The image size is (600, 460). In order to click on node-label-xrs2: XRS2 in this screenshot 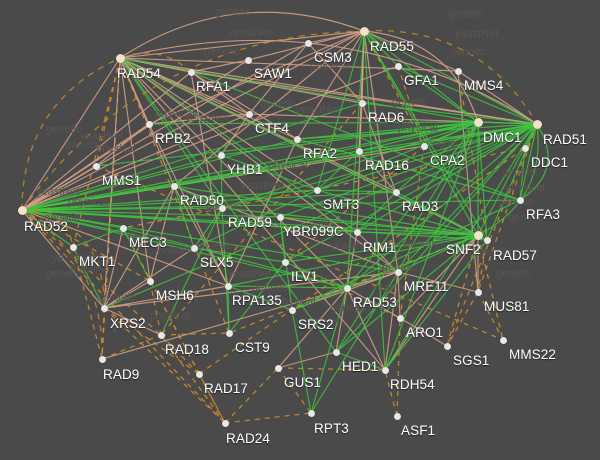, I will do `click(128, 323)`.